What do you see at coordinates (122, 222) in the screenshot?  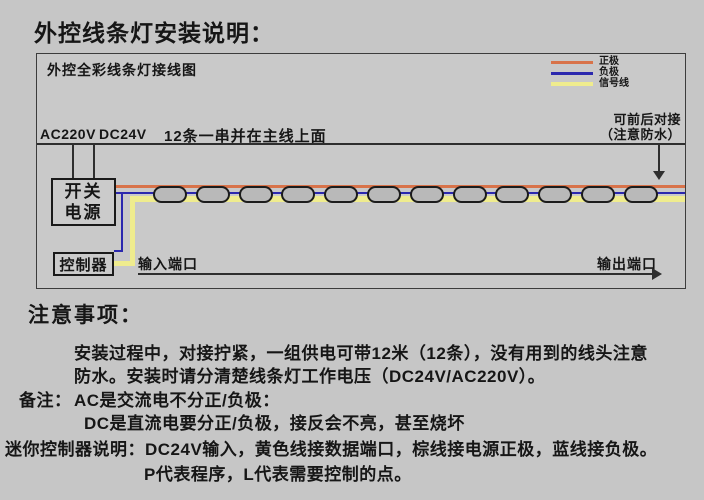 I see `negative-wire-vertical` at bounding box center [122, 222].